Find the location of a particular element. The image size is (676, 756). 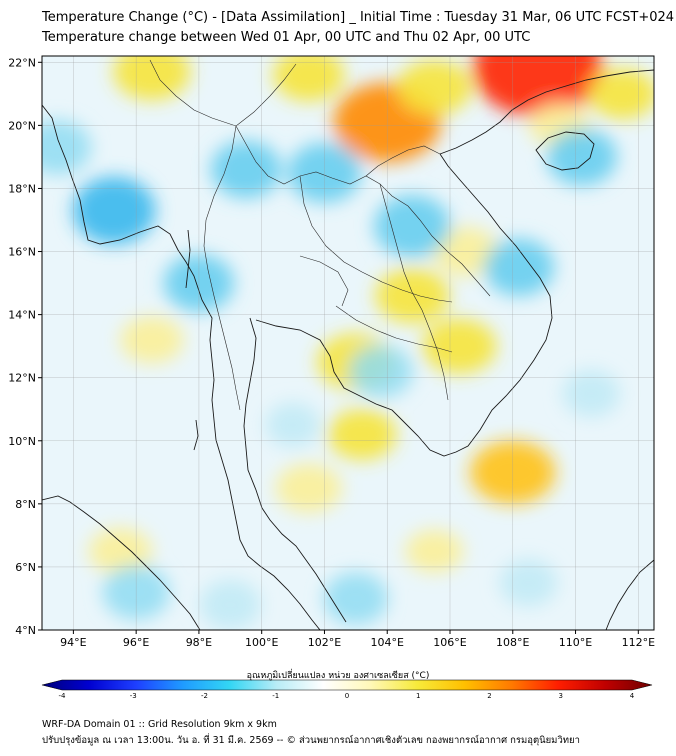

latitude-label: 8°N is located at coordinates (25, 504).